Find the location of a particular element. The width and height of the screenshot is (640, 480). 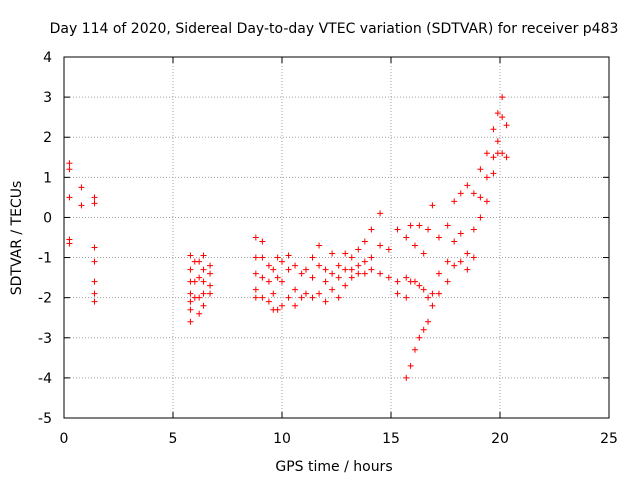

x-tick-label: 10 is located at coordinates (282, 439).